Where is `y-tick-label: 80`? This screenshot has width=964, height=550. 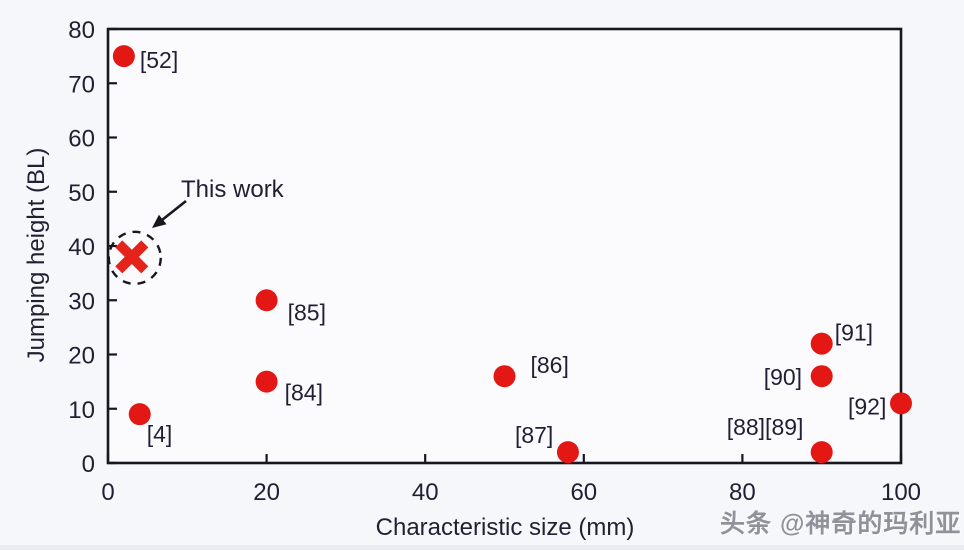 y-tick-label: 80 is located at coordinates (81, 30).